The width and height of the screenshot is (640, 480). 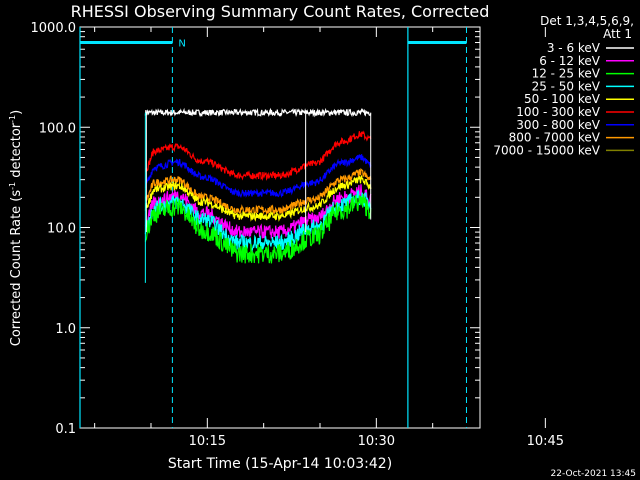 I want to click on legend-header-line-2: Att 1, so click(x=617, y=34).